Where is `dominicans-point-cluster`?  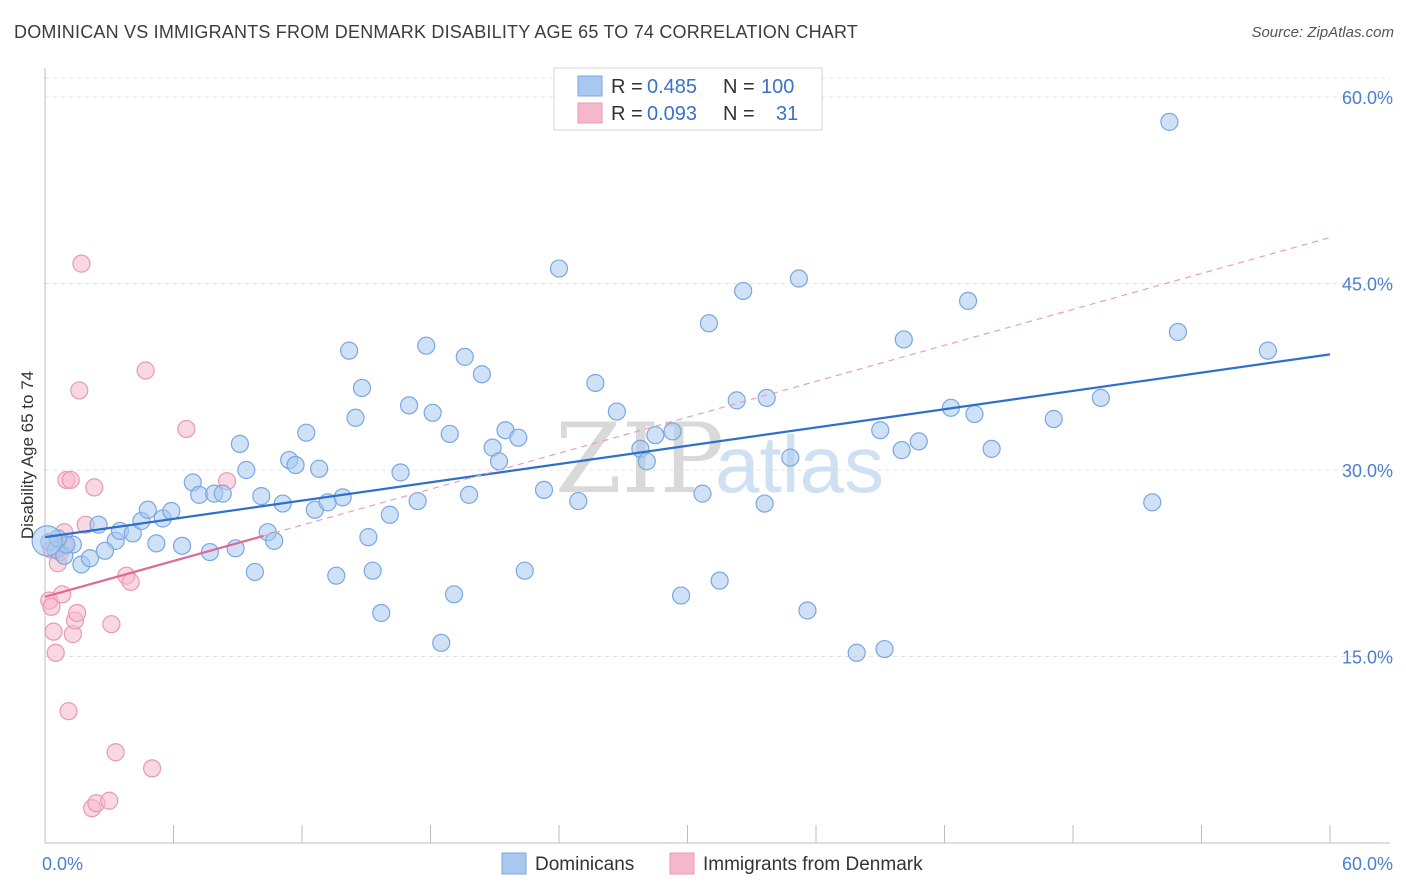
dominicans-point-cluster is located at coordinates (47, 541).